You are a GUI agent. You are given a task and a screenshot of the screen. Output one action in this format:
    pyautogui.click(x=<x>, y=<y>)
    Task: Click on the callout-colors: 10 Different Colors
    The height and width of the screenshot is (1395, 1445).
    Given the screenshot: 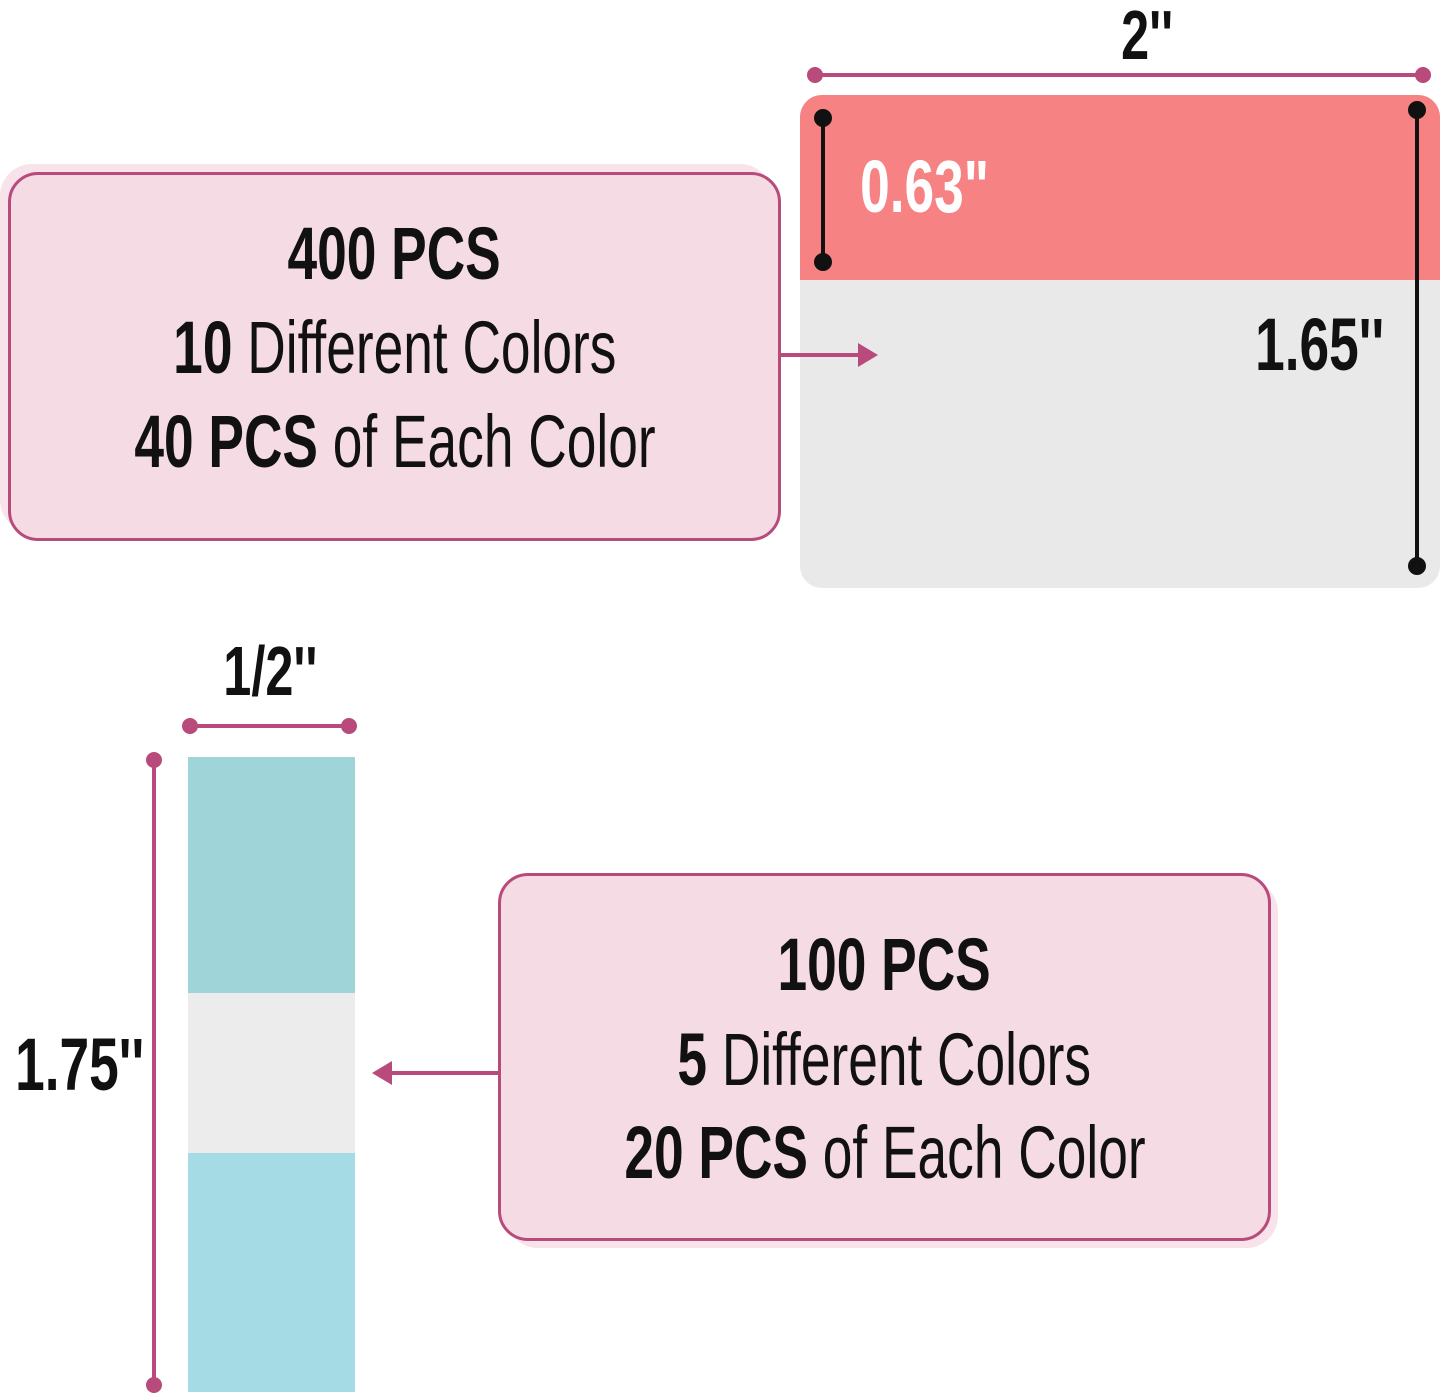 What is the action you would take?
    pyautogui.click(x=394, y=347)
    